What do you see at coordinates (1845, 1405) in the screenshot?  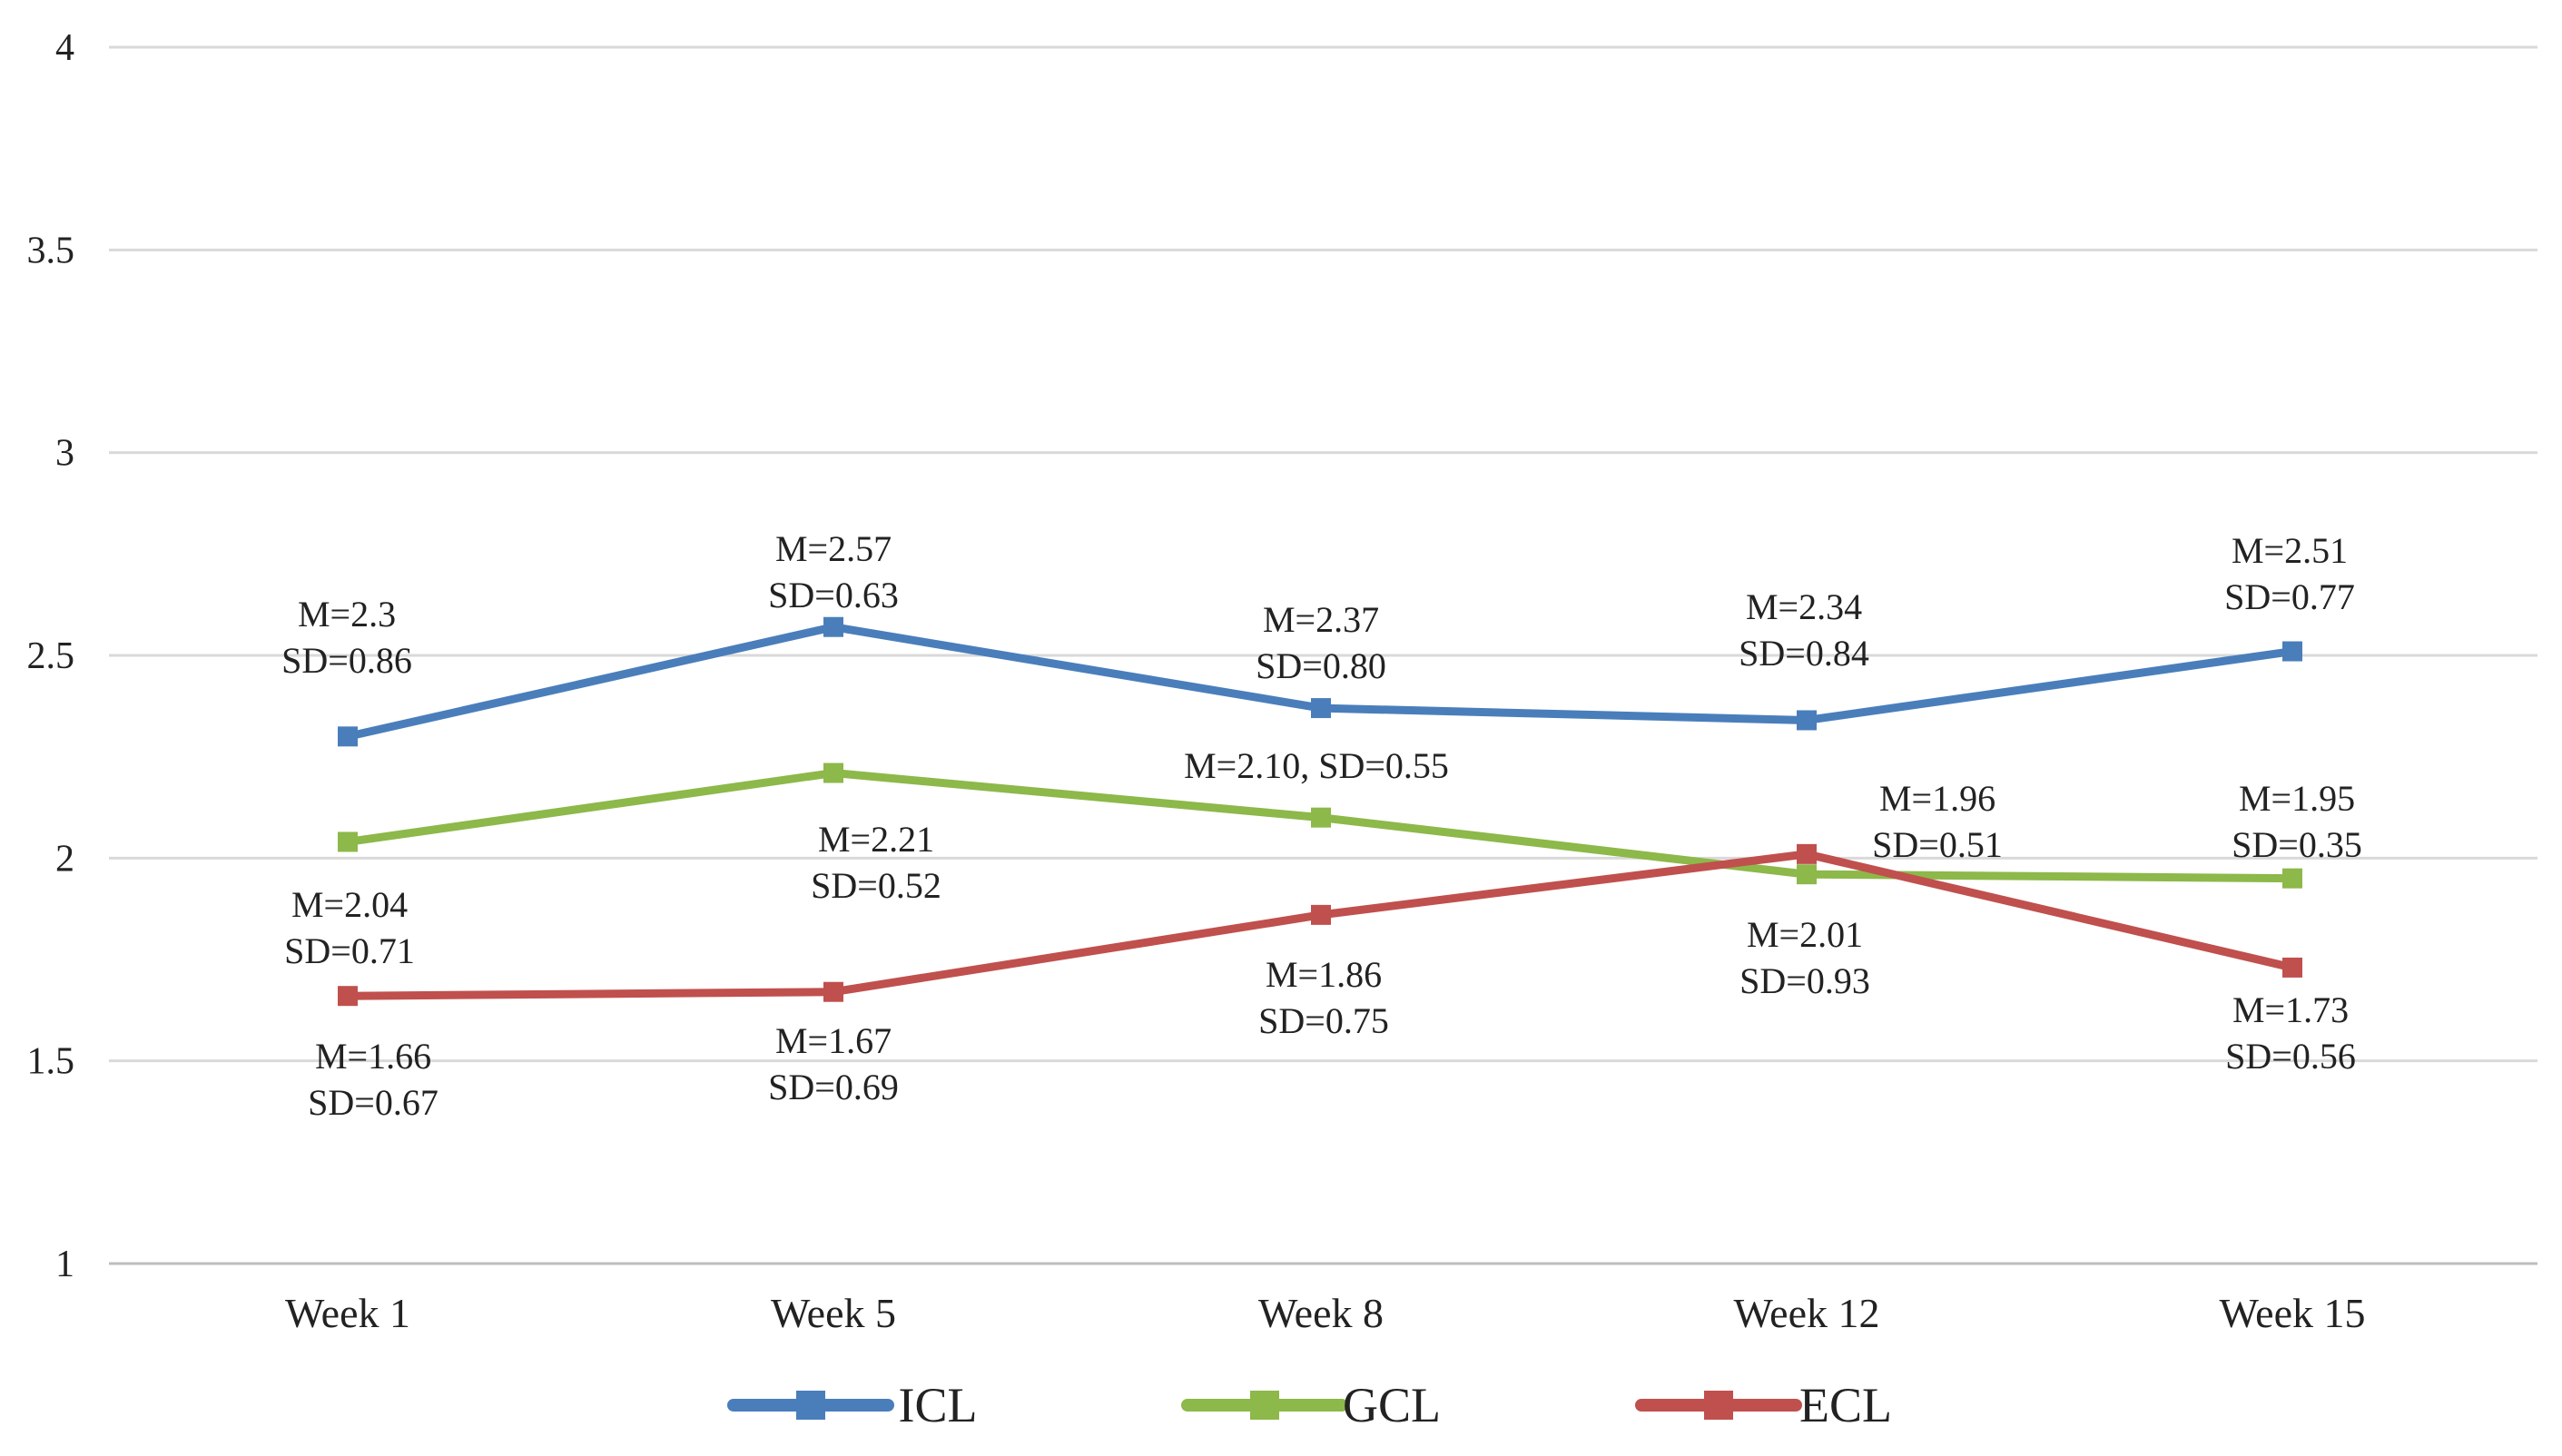 I see `legend-label-ecl: ECL` at bounding box center [1845, 1405].